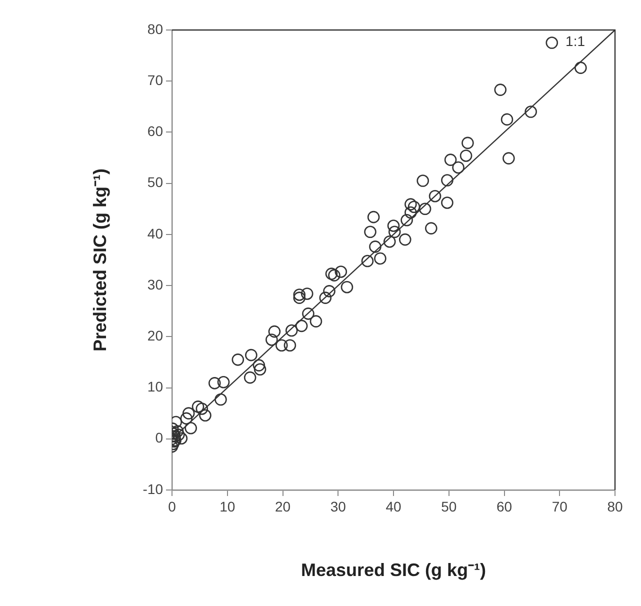  Describe the element at coordinates (282, 506) in the screenshot. I see `x-tick-label: 20` at that location.